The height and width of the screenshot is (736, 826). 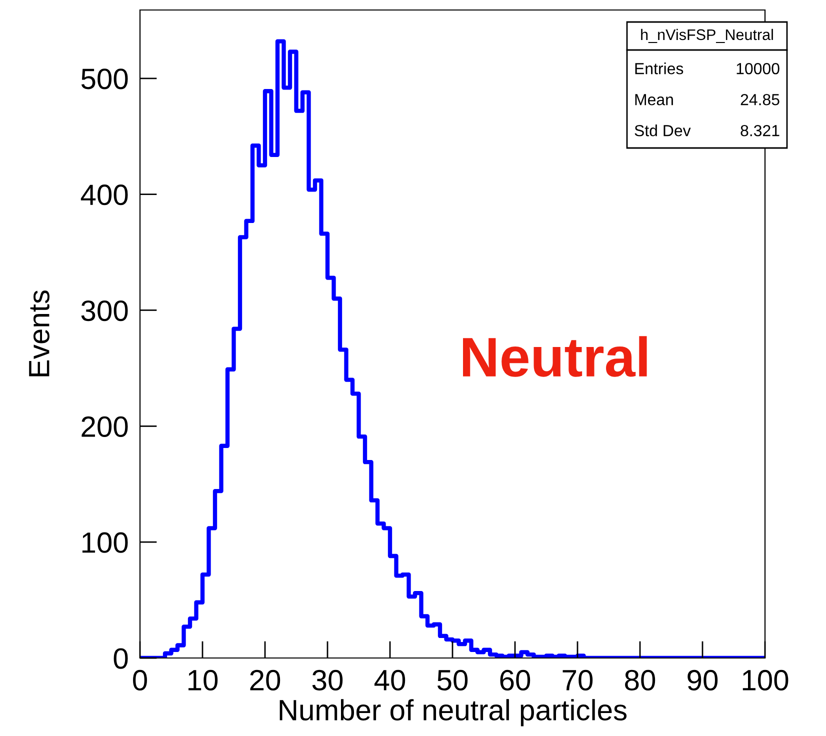 I want to click on y-tick-label: 400, so click(x=104, y=195).